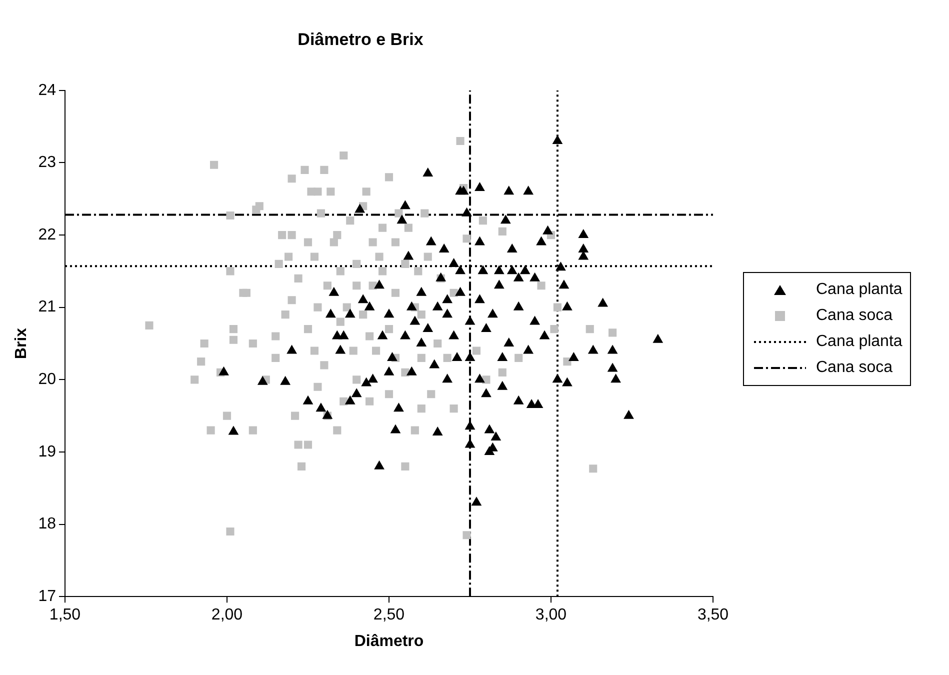  Describe the element at coordinates (389, 615) in the screenshot. I see `x-tick-label: 2,50` at that location.